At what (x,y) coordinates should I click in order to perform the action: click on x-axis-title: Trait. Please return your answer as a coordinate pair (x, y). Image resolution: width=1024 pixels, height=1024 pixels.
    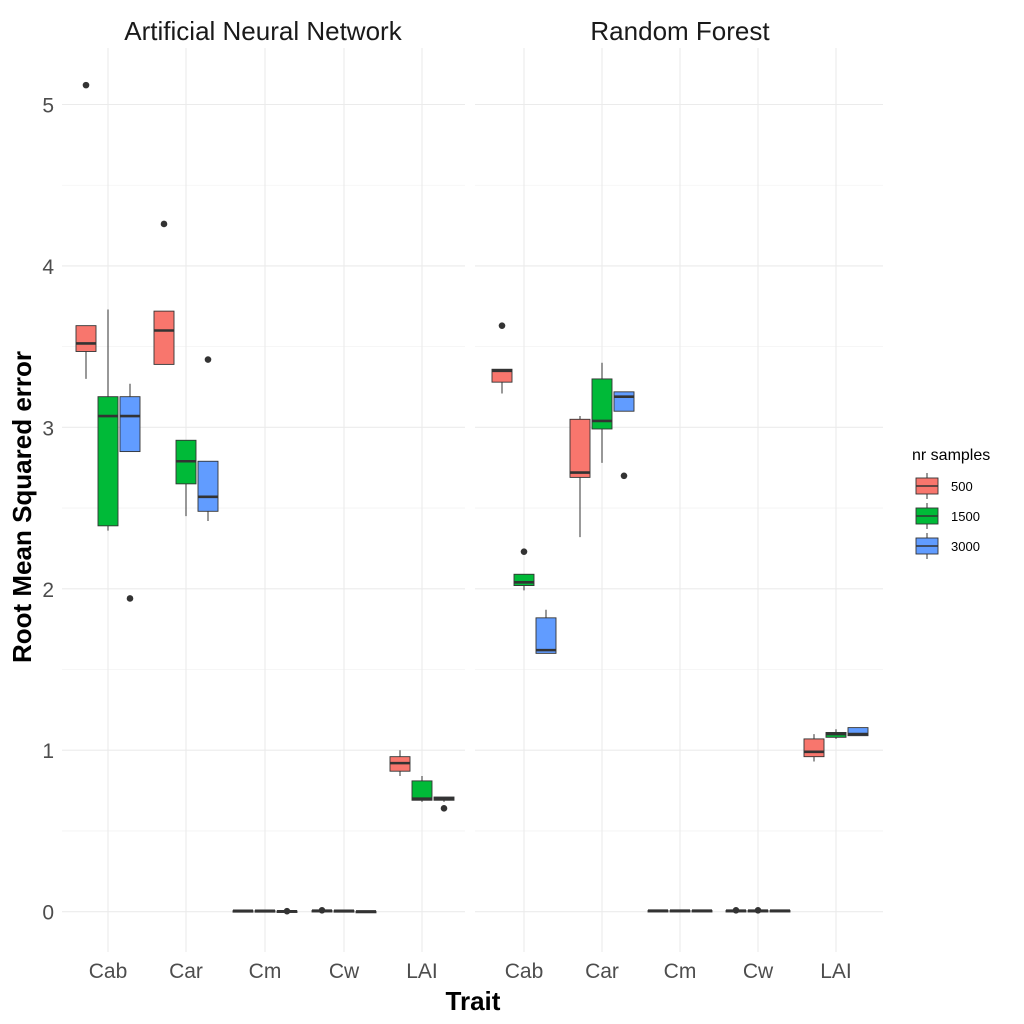
    Looking at the image, I should click on (473, 1001).